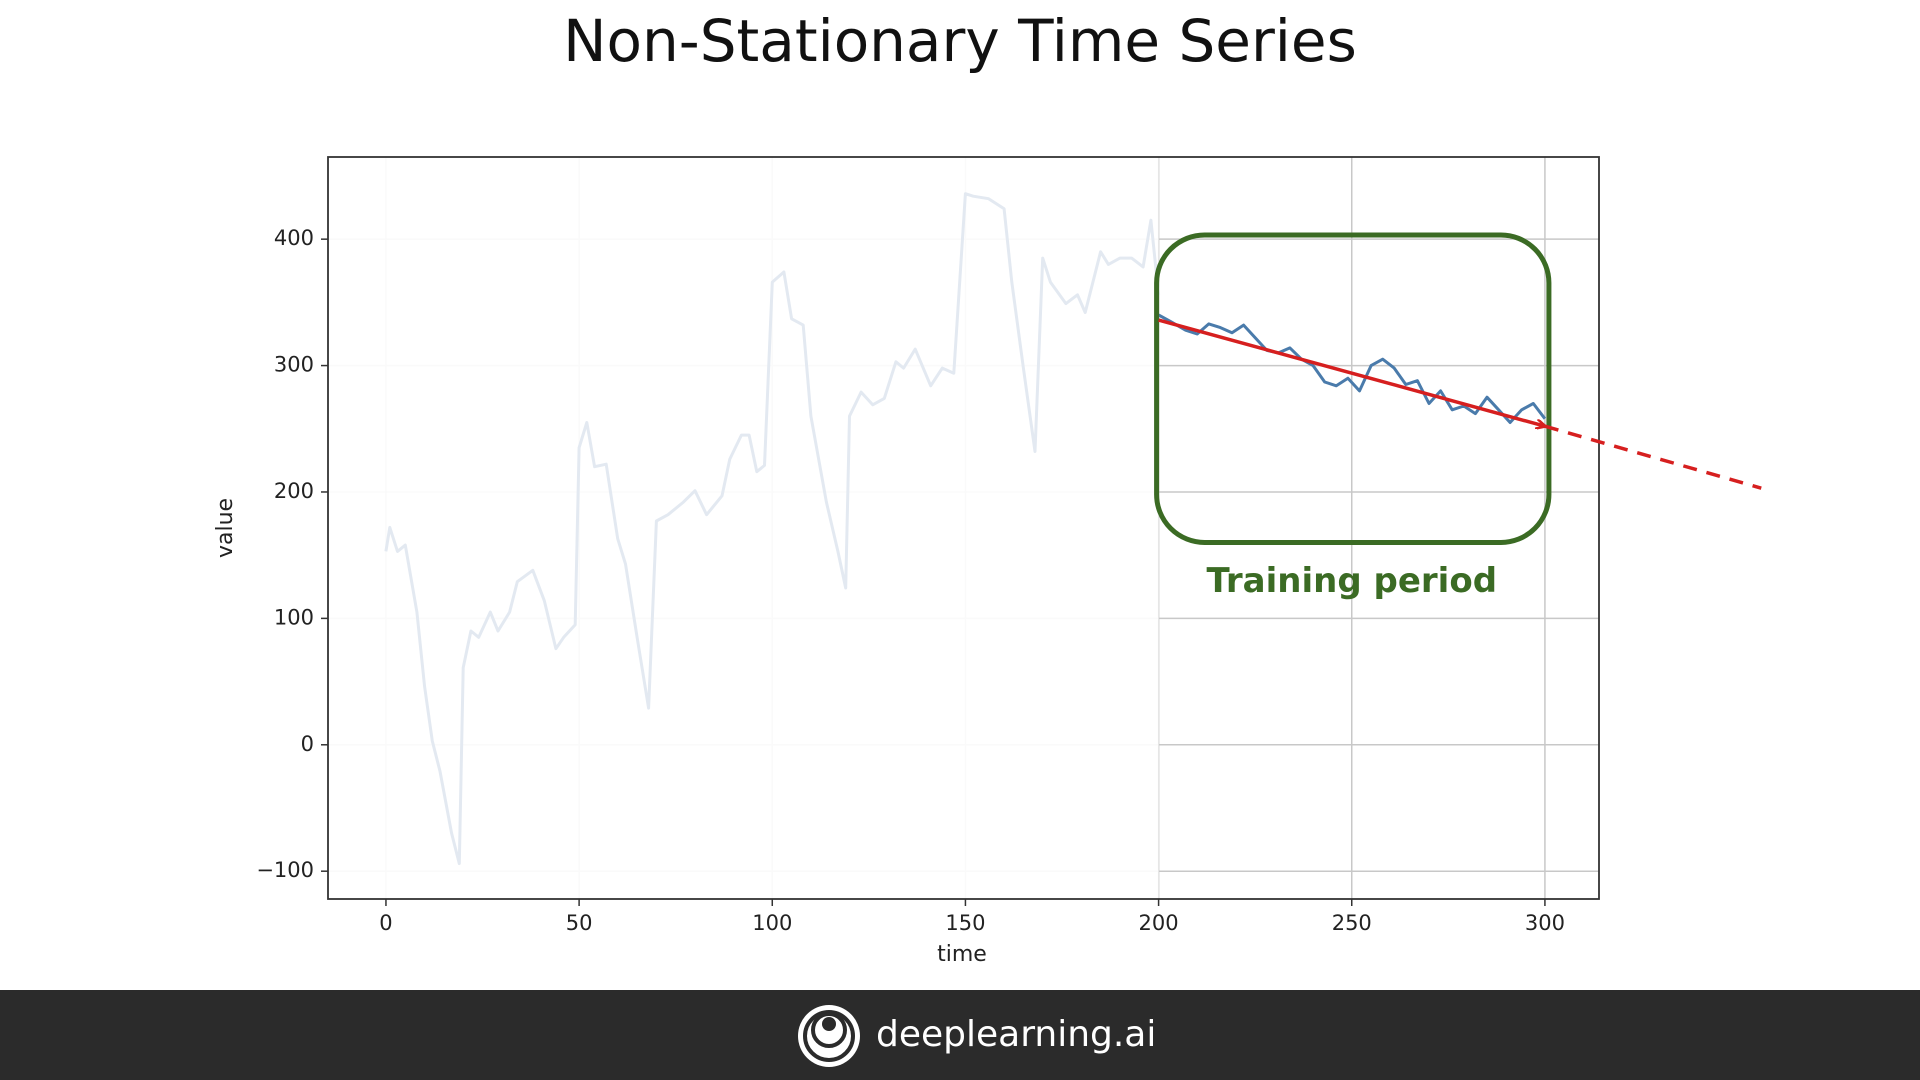 The image size is (1920, 1080). Describe the element at coordinates (294, 491) in the screenshot. I see `y-tick-label: 200` at that location.